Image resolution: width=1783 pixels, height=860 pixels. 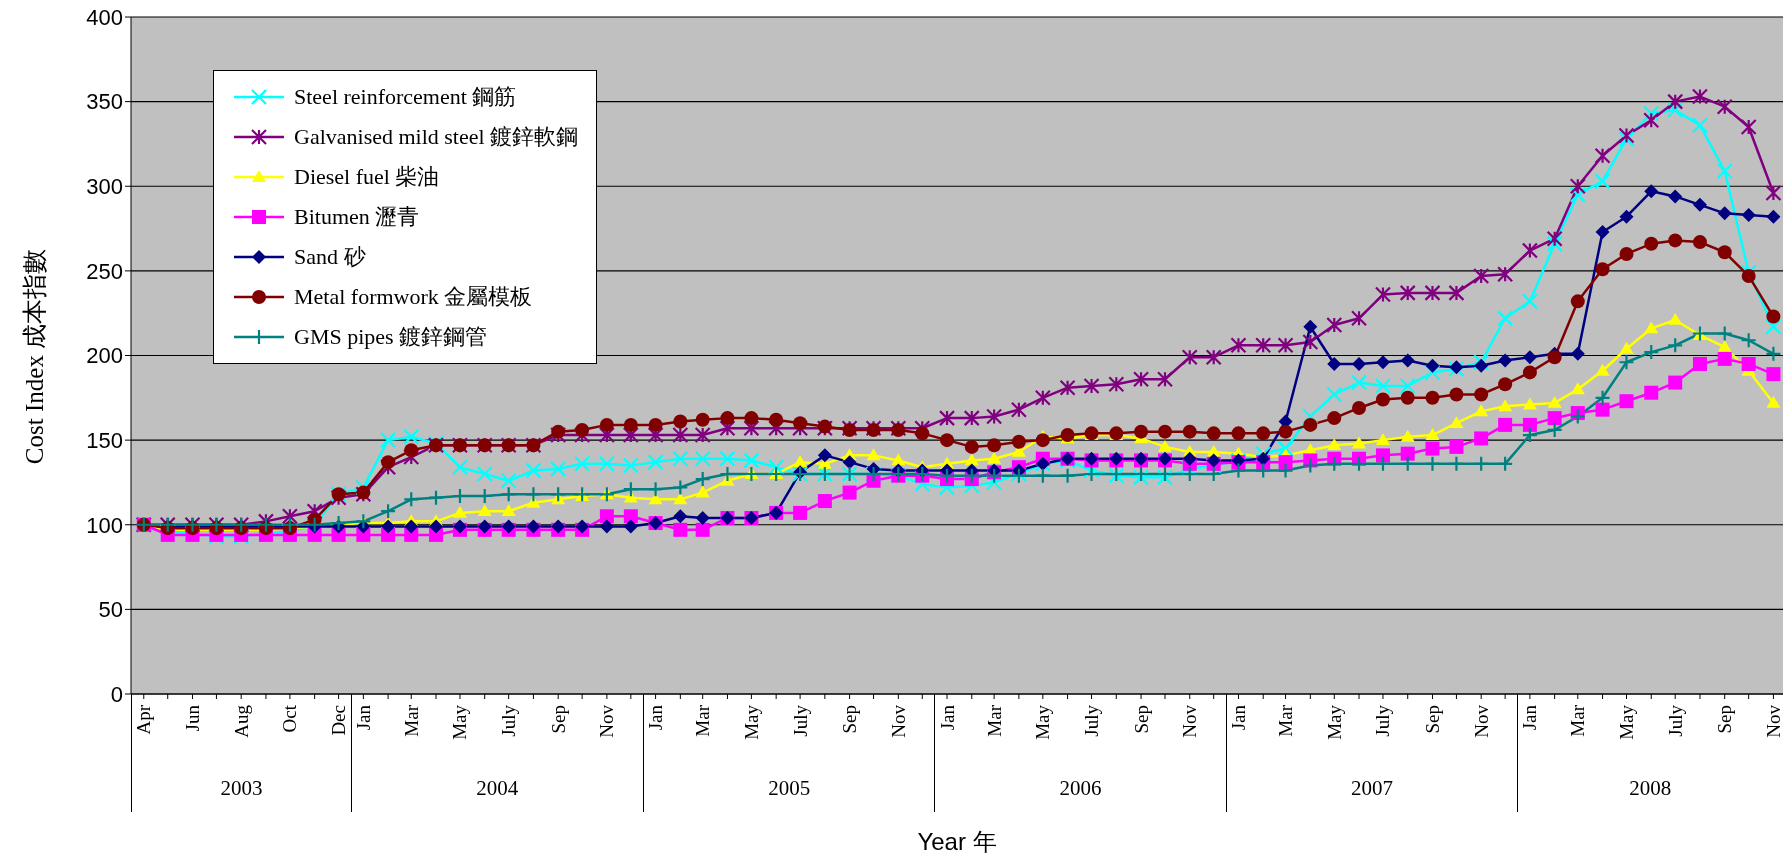 What do you see at coordinates (413, 297) in the screenshot?
I see `legend-label: Metal formwork 金屬模板` at bounding box center [413, 297].